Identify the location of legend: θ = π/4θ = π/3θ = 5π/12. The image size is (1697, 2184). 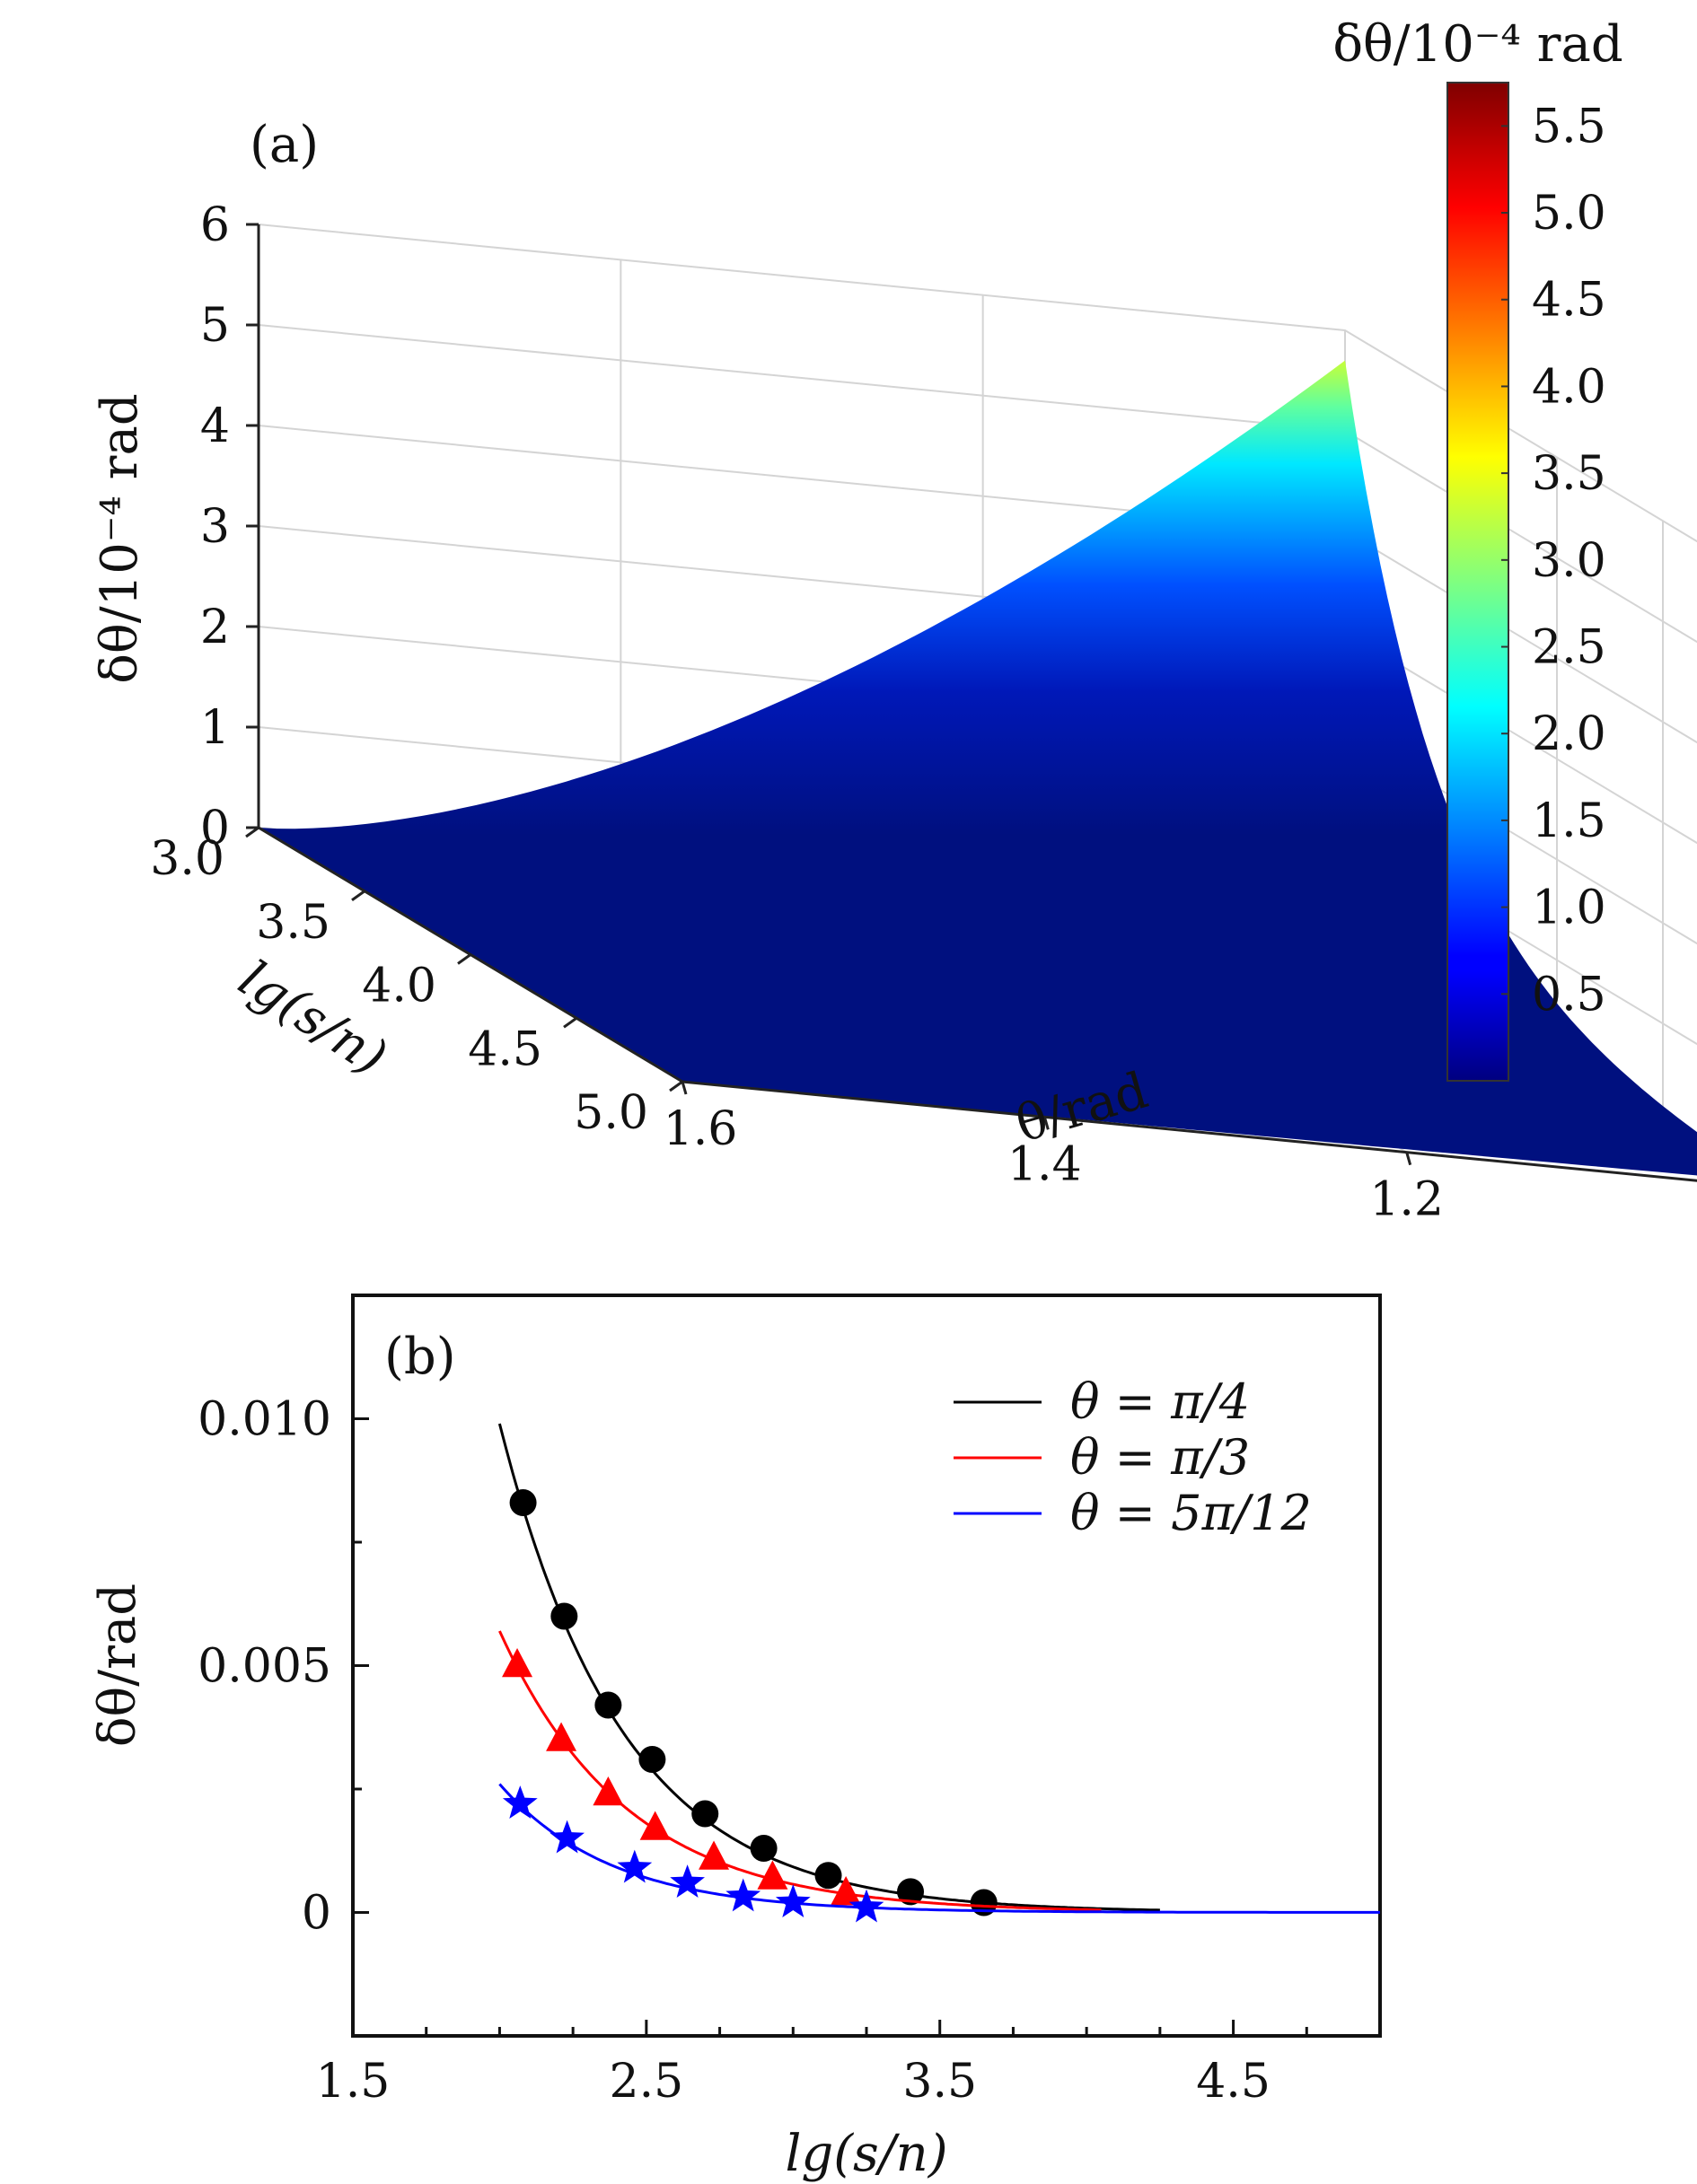
(1133, 1457).